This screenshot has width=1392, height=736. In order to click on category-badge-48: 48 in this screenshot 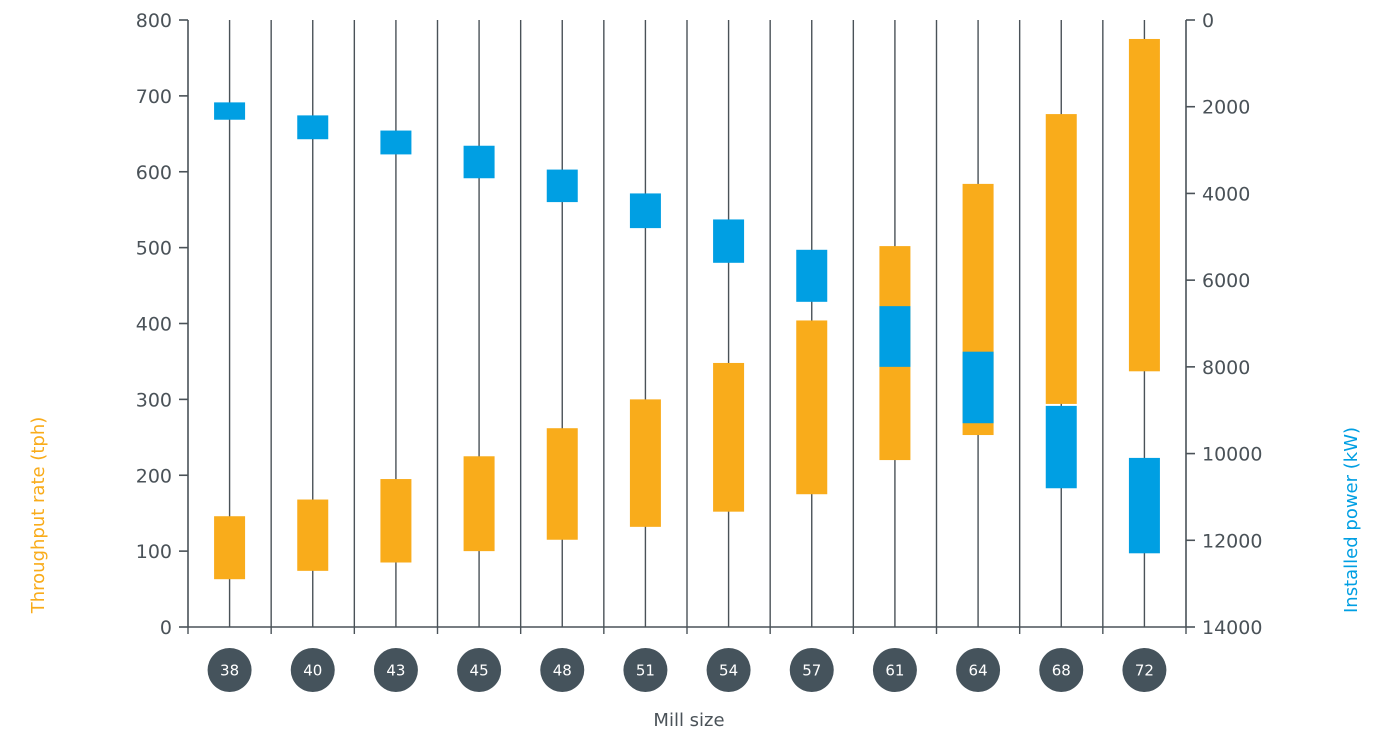, I will do `click(562, 670)`.